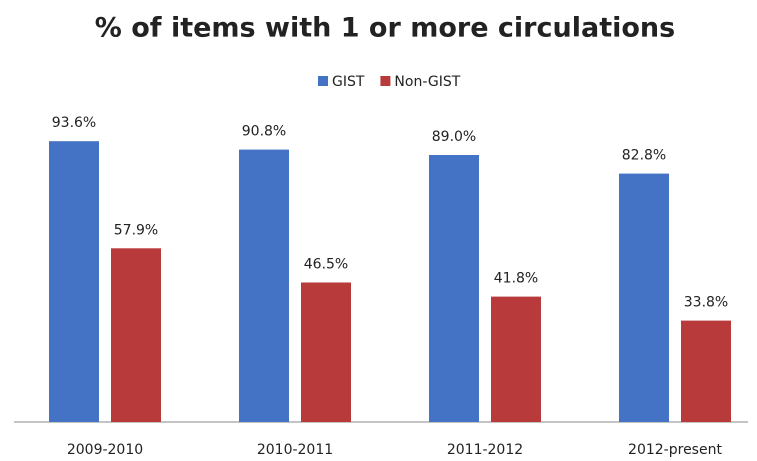 The height and width of the screenshot is (461, 757). I want to click on x-tick-label: 2012-present, so click(675, 450).